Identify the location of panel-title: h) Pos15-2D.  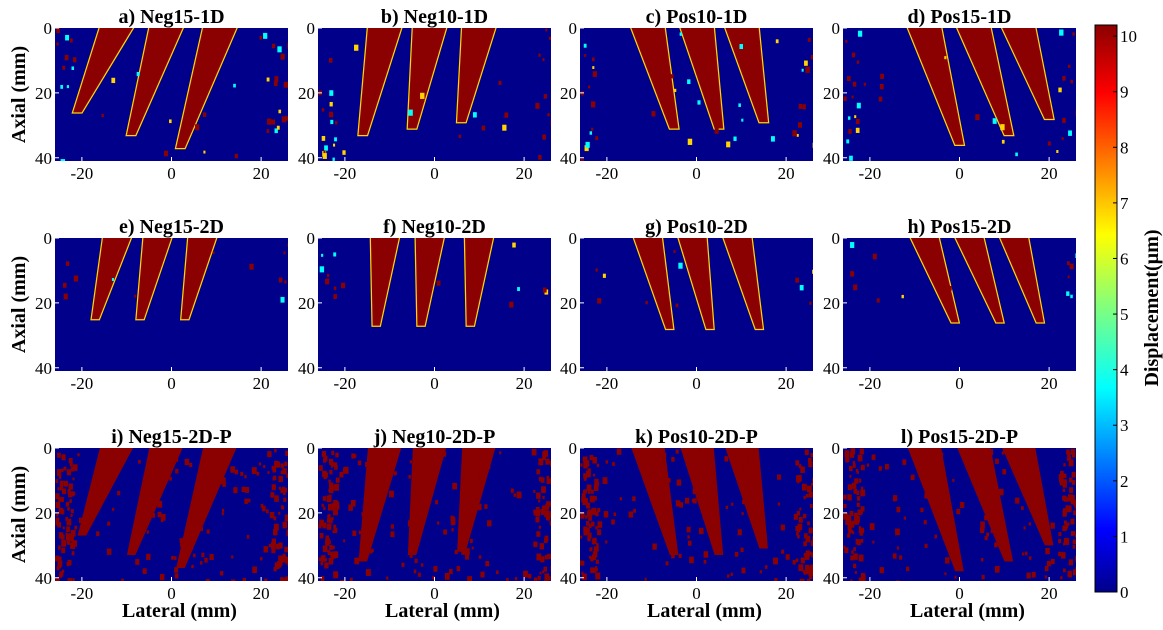
(960, 227).